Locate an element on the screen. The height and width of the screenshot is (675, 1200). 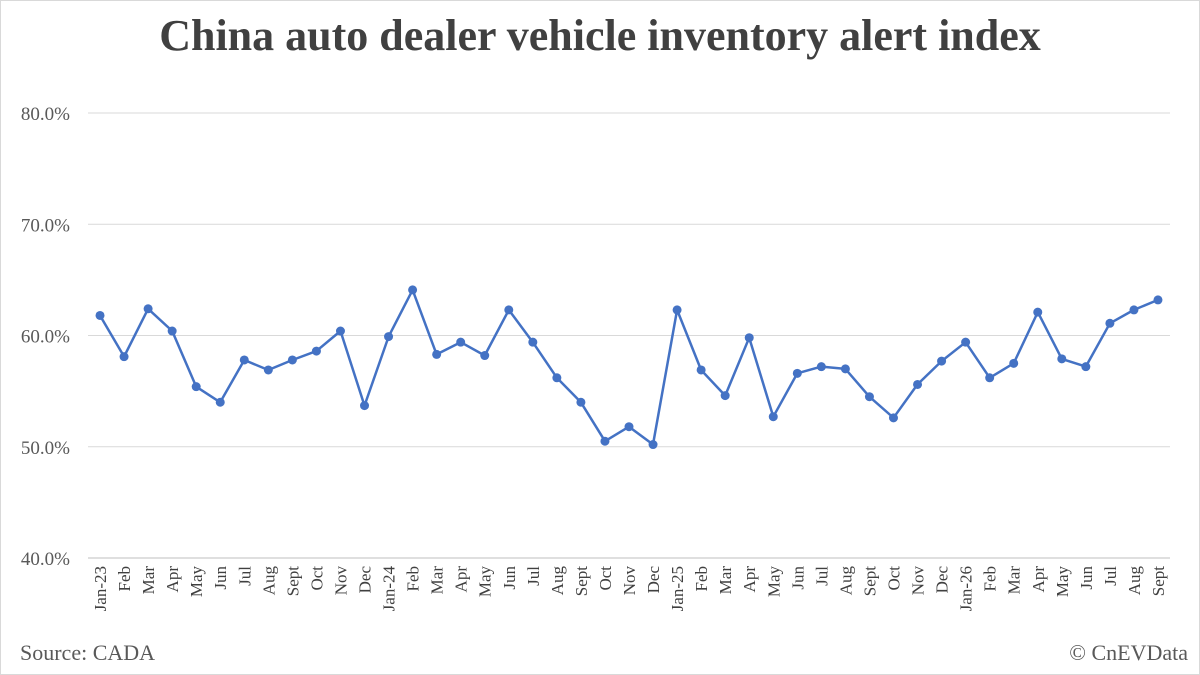
x-tick-label: Jan-24 is located at coordinates (389, 589).